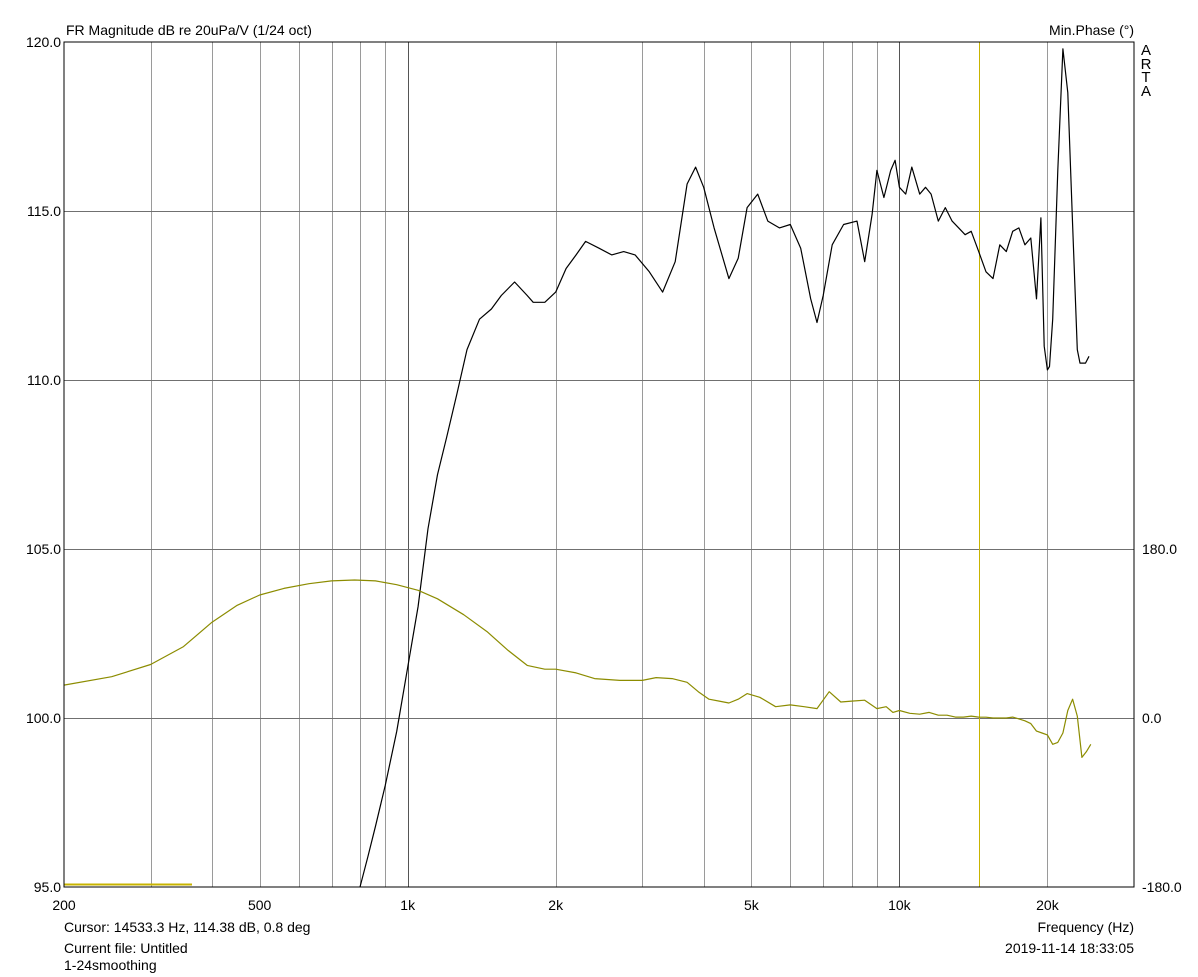 Image resolution: width=1198 pixels, height=977 pixels. Describe the element at coordinates (189, 30) in the screenshot. I see `chart-title: FR Magnitude dB re 20uPa/V (1/24 oct)` at that location.